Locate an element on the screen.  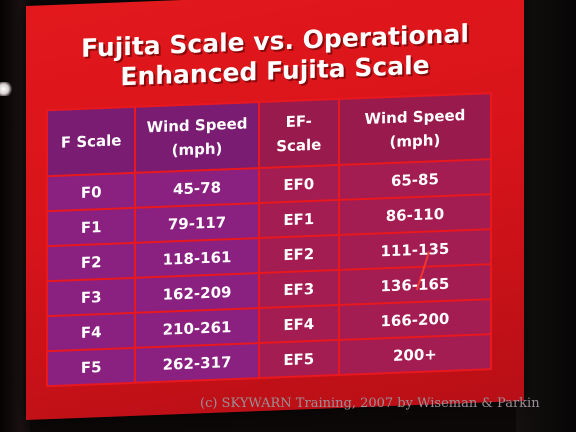
cell-f-wind-speed: 162-209 is located at coordinates (197, 293).